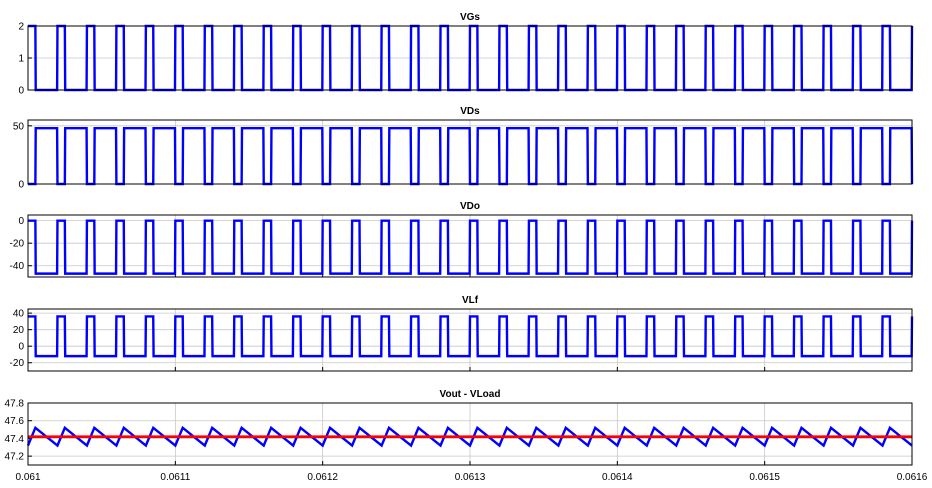 The height and width of the screenshot is (488, 932). What do you see at coordinates (470, 477) in the screenshot?
I see `vout-vload-xtick-label: 0.0613` at bounding box center [470, 477].